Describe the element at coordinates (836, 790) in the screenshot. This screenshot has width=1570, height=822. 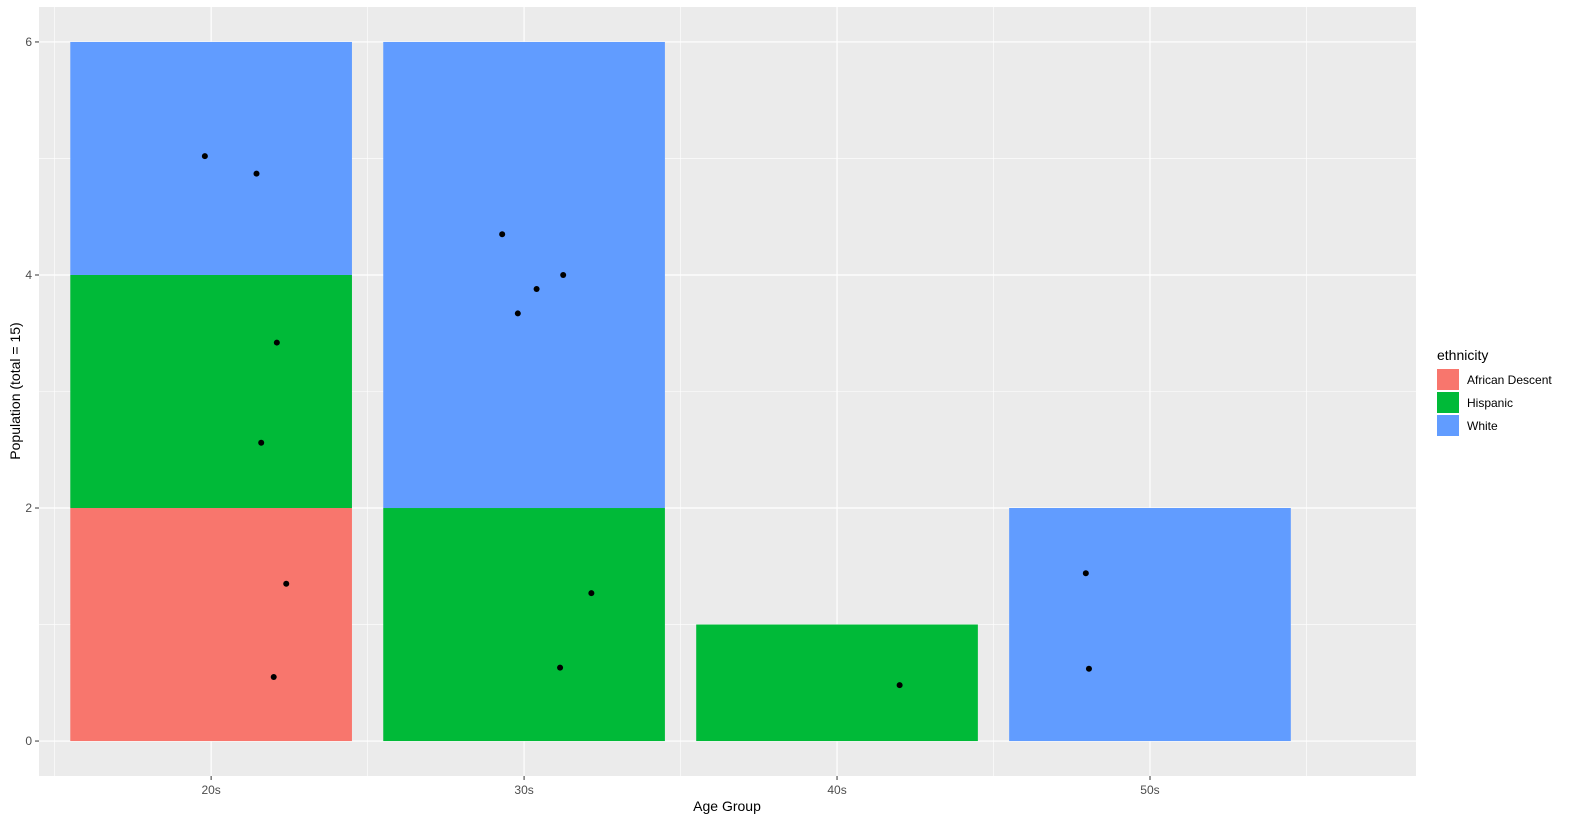
I see `x-tick-label: 40s` at that location.